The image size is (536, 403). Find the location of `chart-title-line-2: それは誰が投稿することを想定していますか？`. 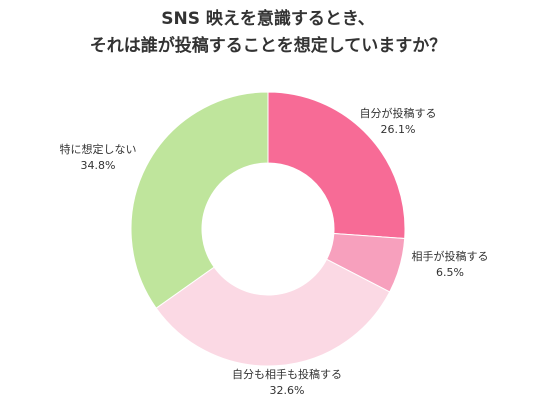

chart-title-line-2: それは誰が投稿することを想定していますか？ is located at coordinates (268, 46).